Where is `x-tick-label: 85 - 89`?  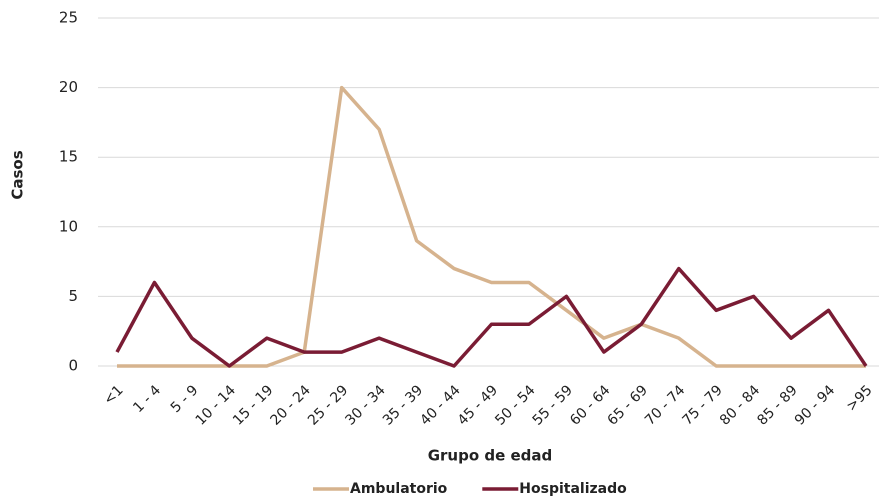
x-tick-label: 85 - 89 is located at coordinates (777, 405).